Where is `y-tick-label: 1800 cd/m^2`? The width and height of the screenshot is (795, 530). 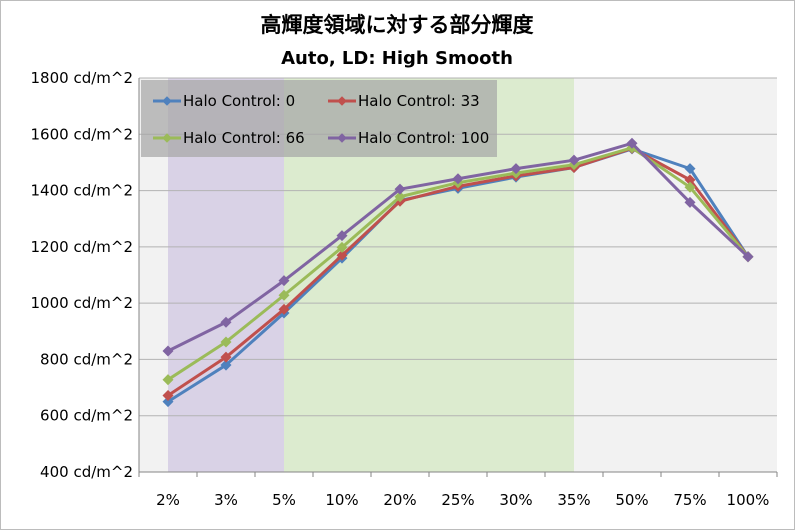 y-tick-label: 1800 cd/m^2 is located at coordinates (82, 78).